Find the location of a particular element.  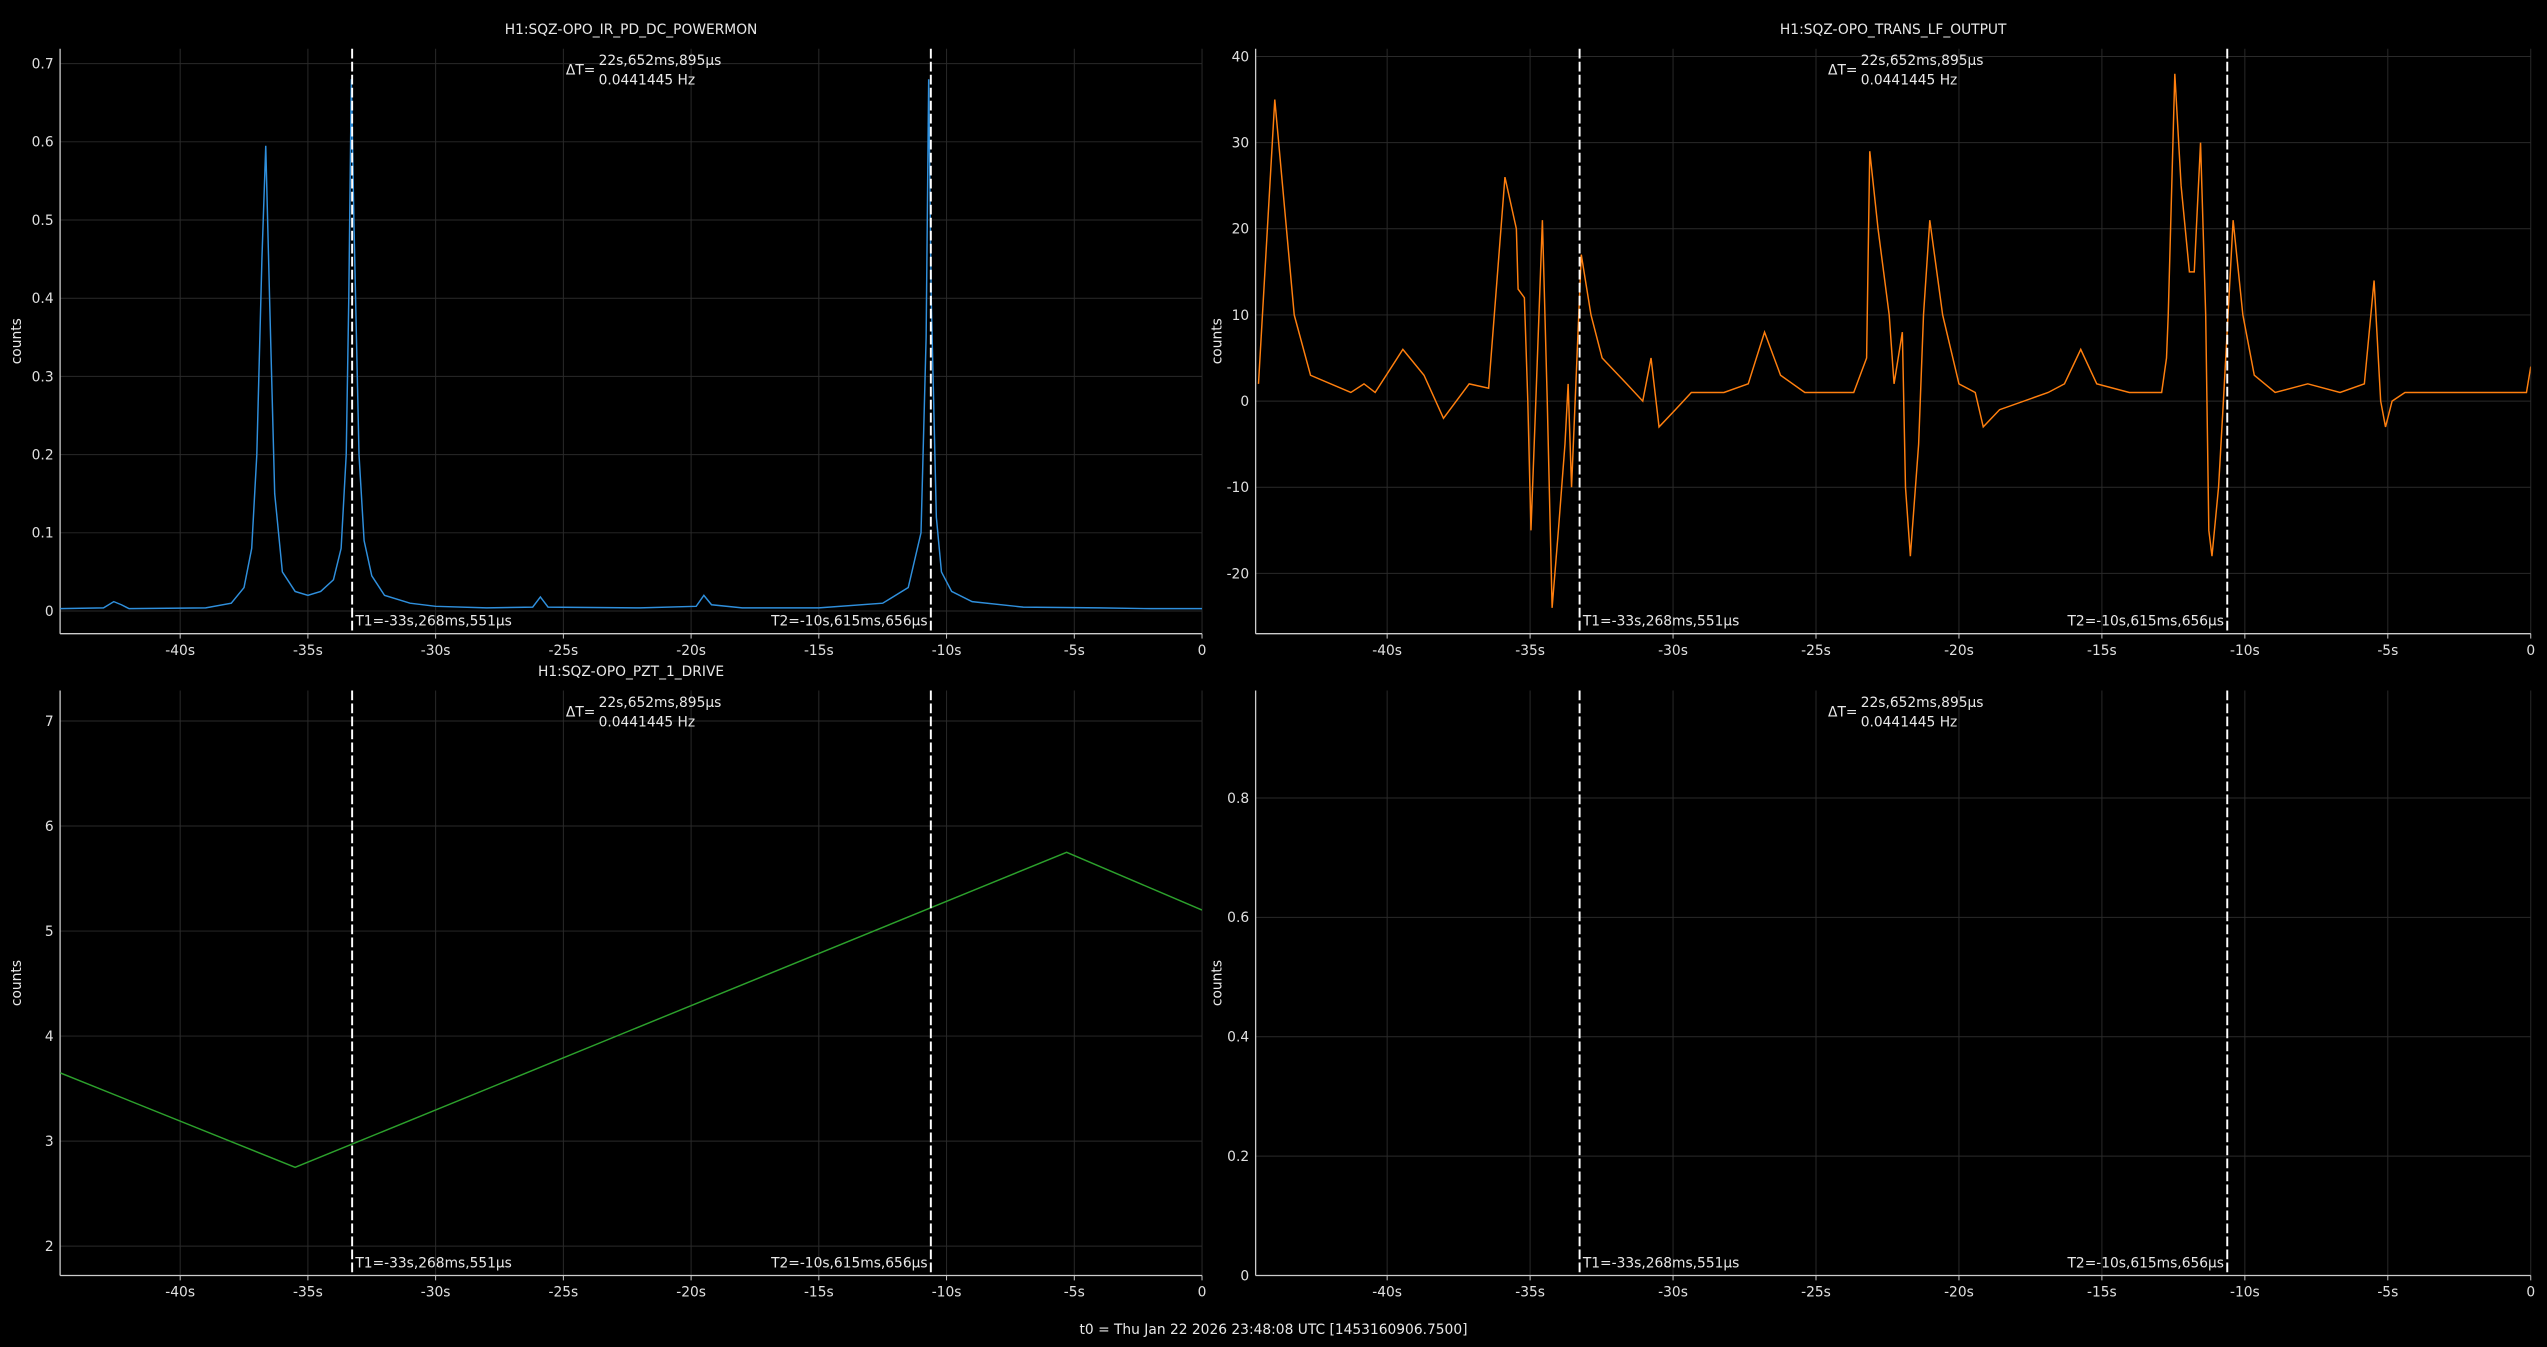

y-tick-label: 0.5 is located at coordinates (43, 221).